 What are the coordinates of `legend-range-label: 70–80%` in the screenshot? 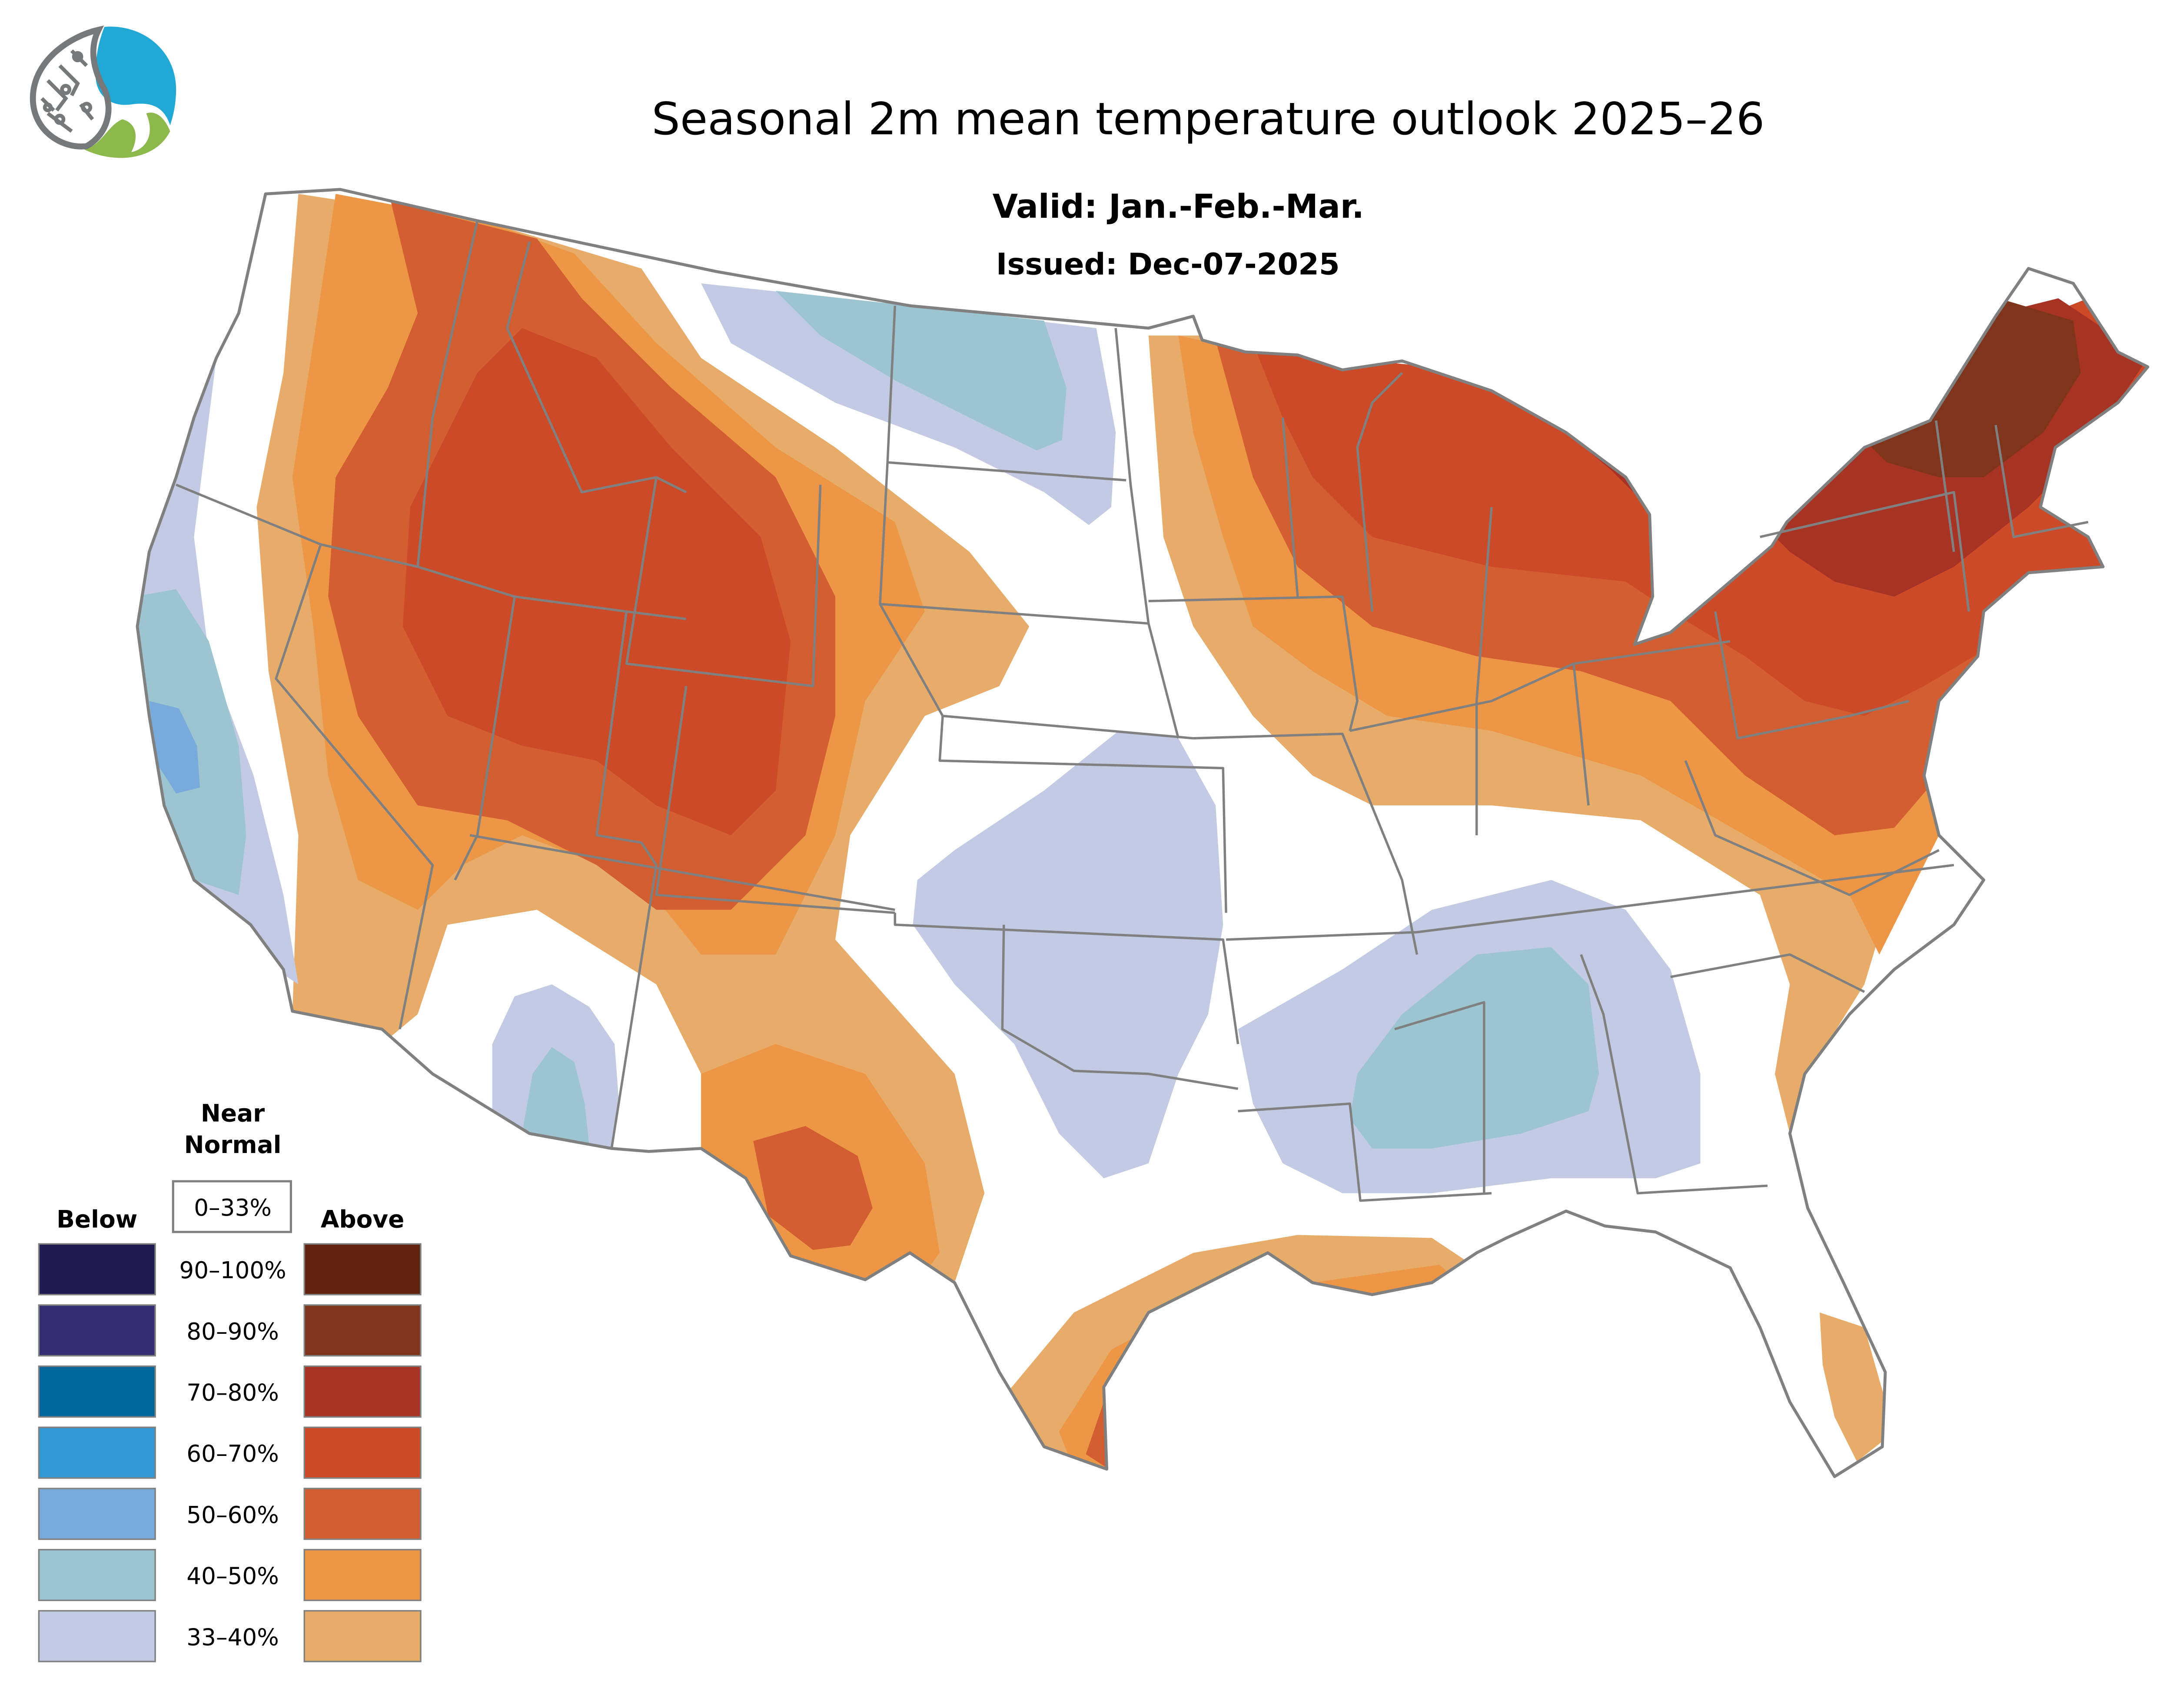 It's located at (232, 1392).